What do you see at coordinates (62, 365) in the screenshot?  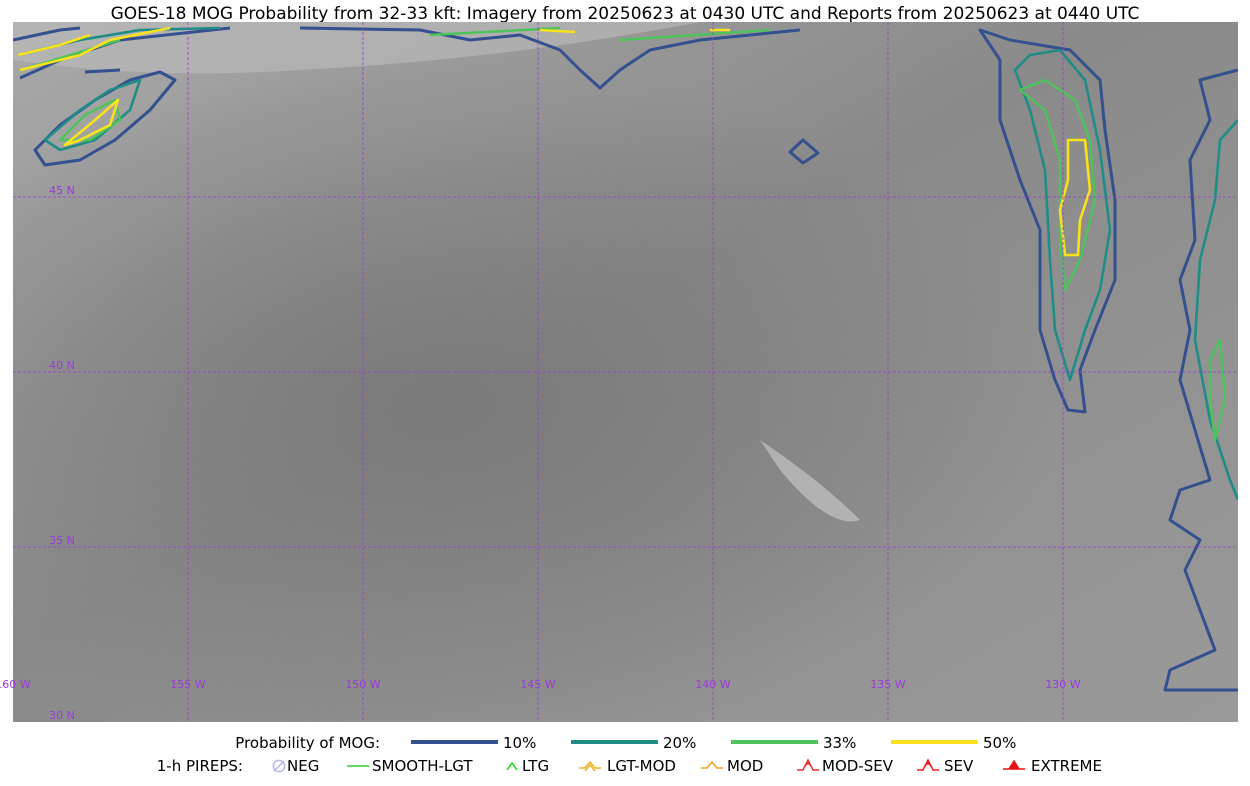 I see `latitude-label: 40 N` at bounding box center [62, 365].